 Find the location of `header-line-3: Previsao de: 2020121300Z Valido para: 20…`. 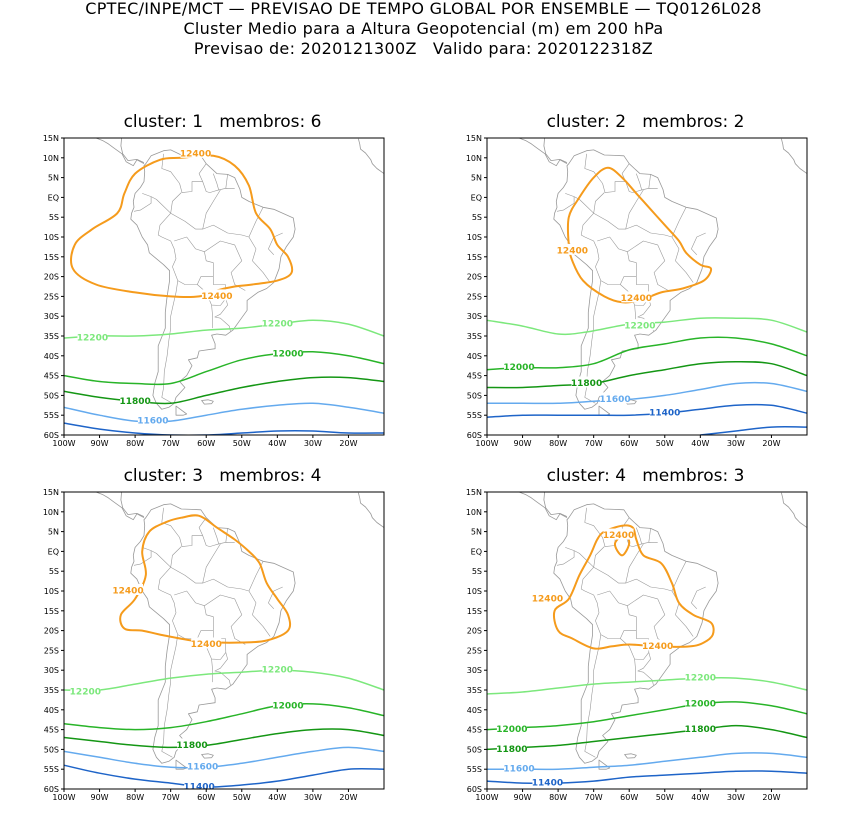

header-line-3: Previsao de: 2020121300Z Valido para: 20… is located at coordinates (423, 48).